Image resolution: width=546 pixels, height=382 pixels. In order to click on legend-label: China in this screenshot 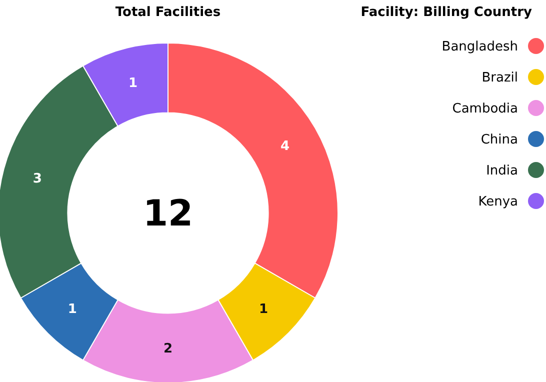, I will do `click(499, 140)`.